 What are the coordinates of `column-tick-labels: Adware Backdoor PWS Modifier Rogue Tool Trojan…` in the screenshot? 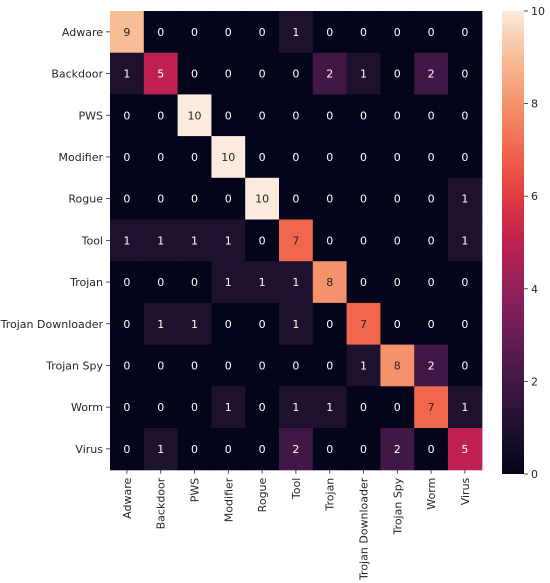 It's located at (296, 525).